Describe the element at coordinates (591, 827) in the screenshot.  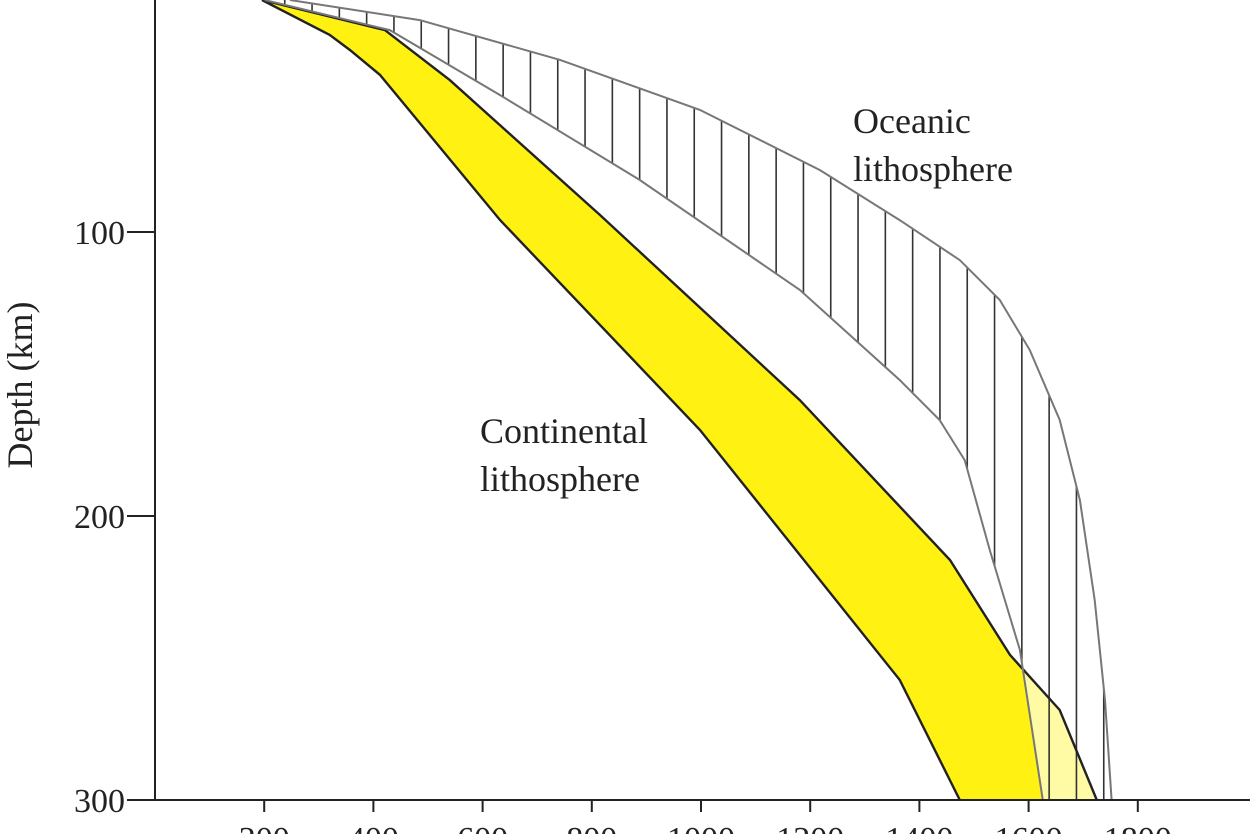
I see `x-tick-label: 800` at that location.